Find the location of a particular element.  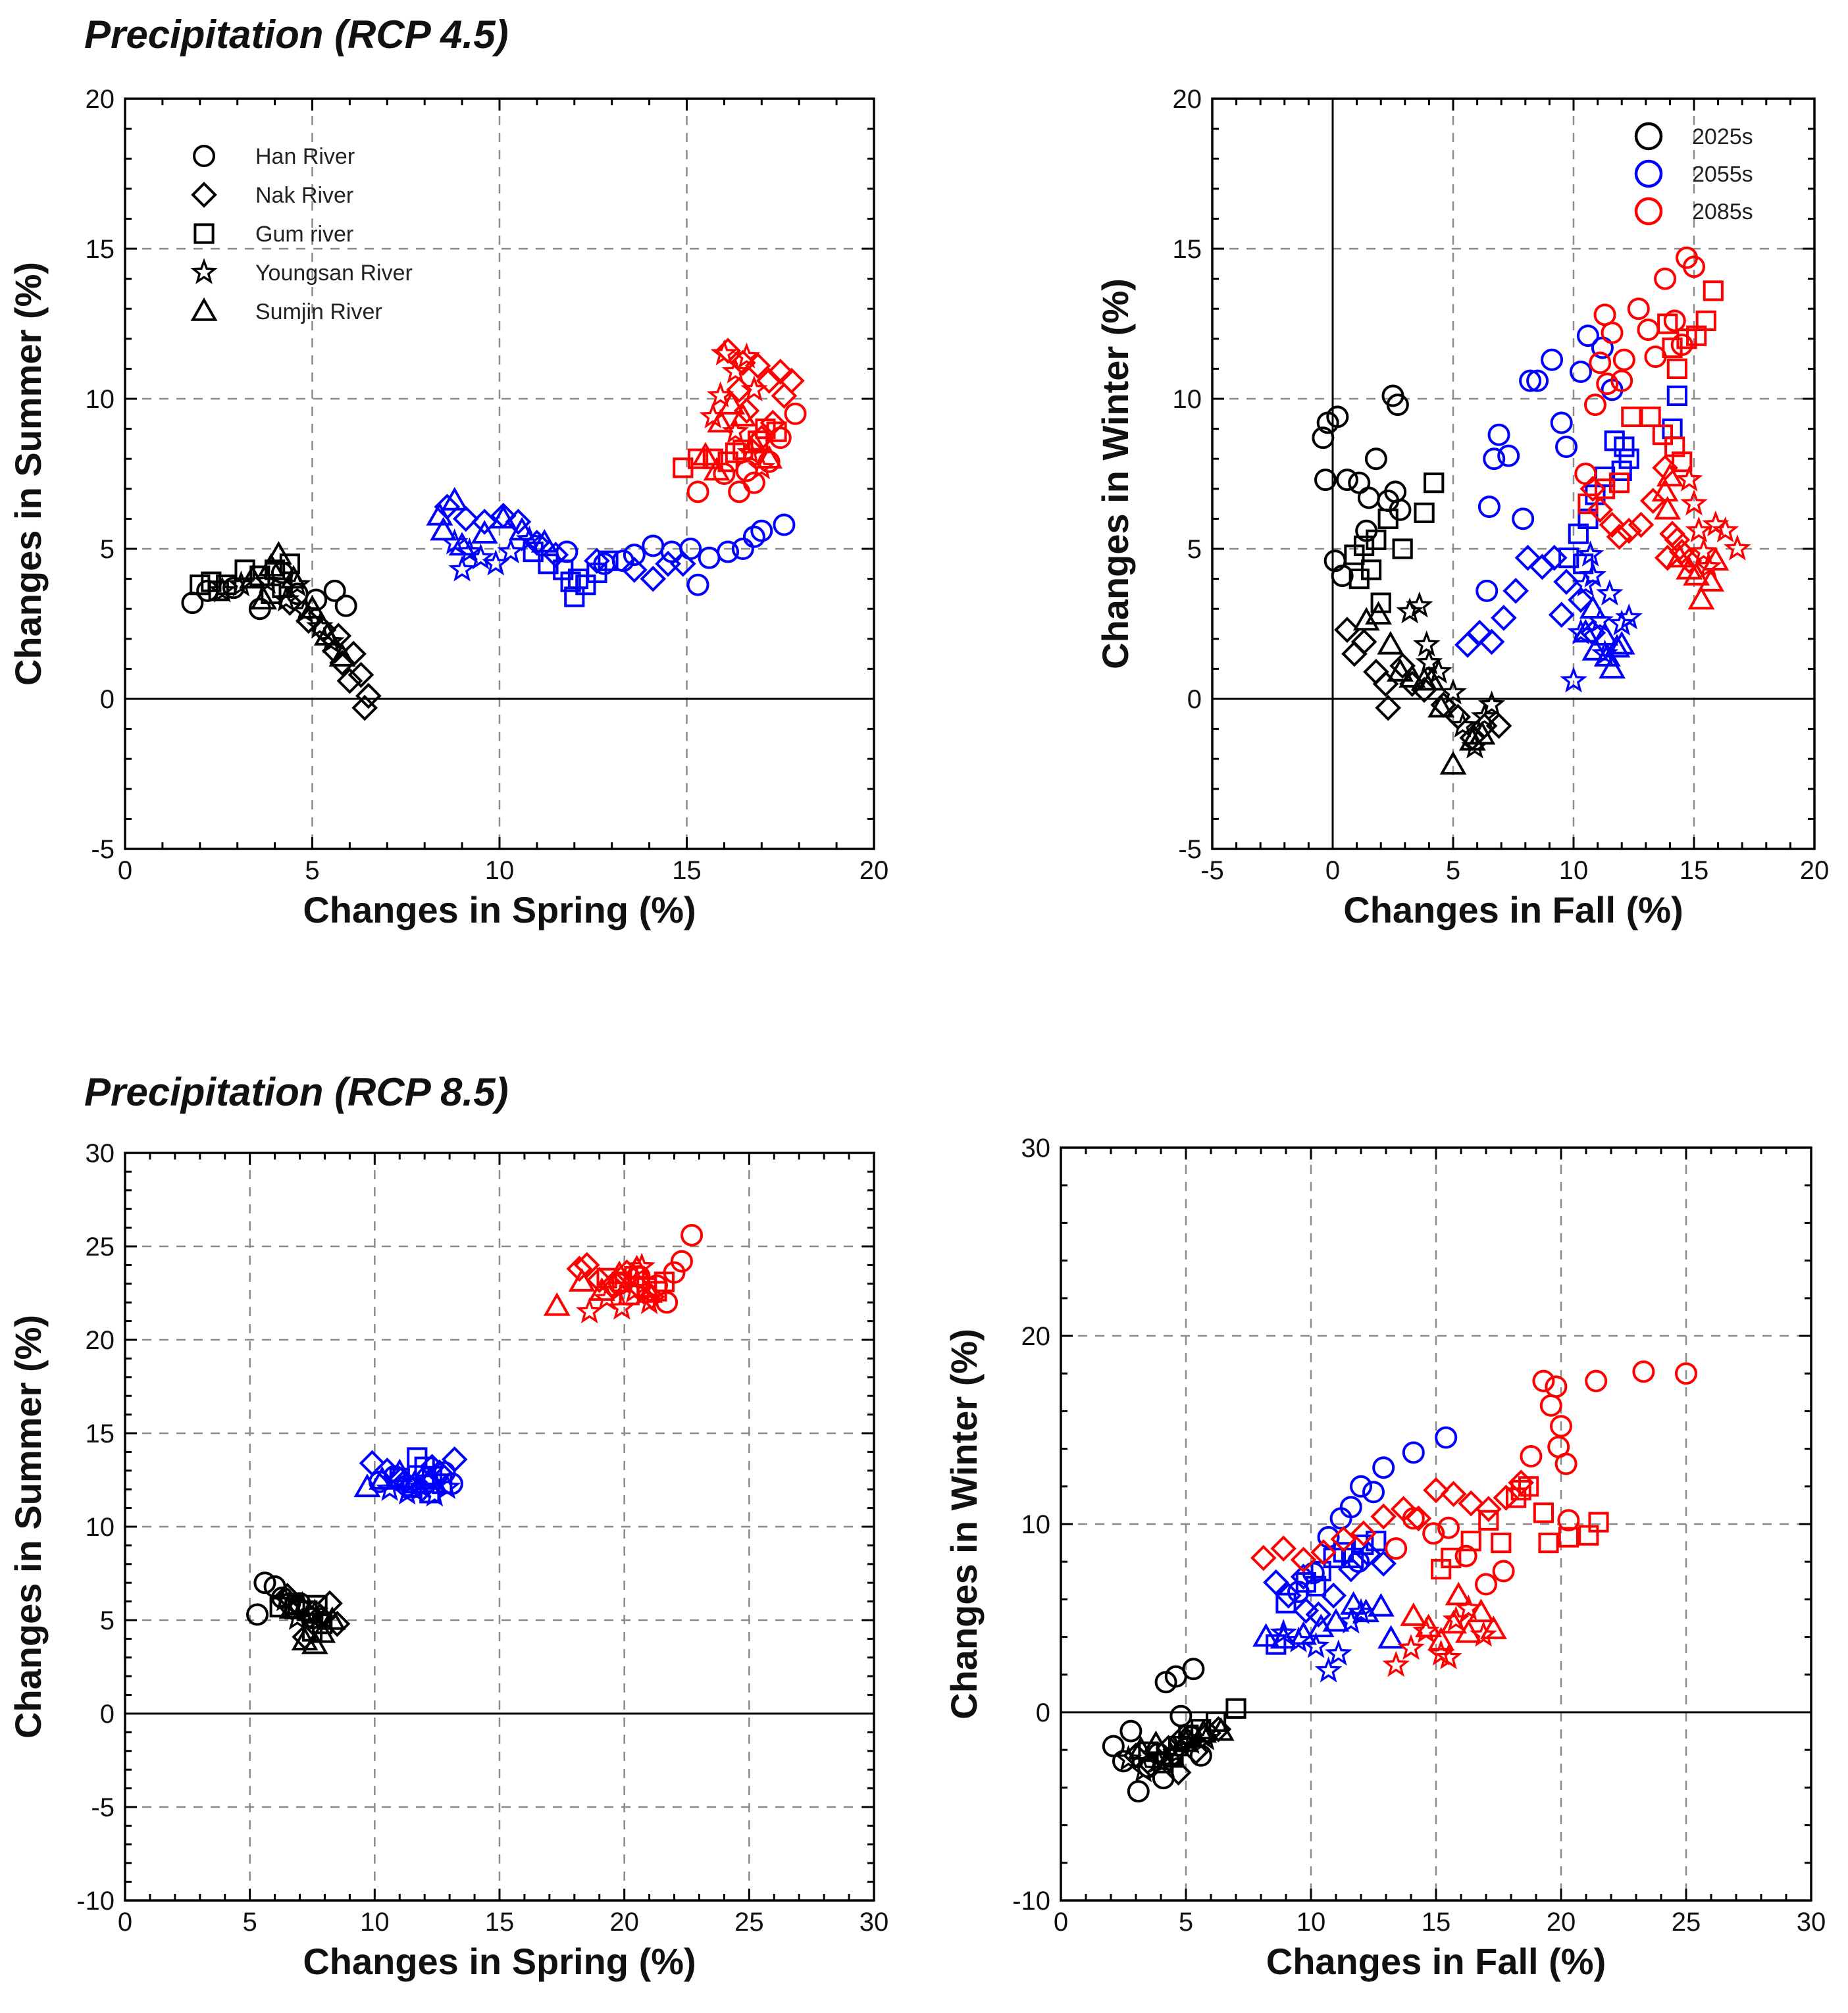

x-tick-label: 10 is located at coordinates (1574, 871).